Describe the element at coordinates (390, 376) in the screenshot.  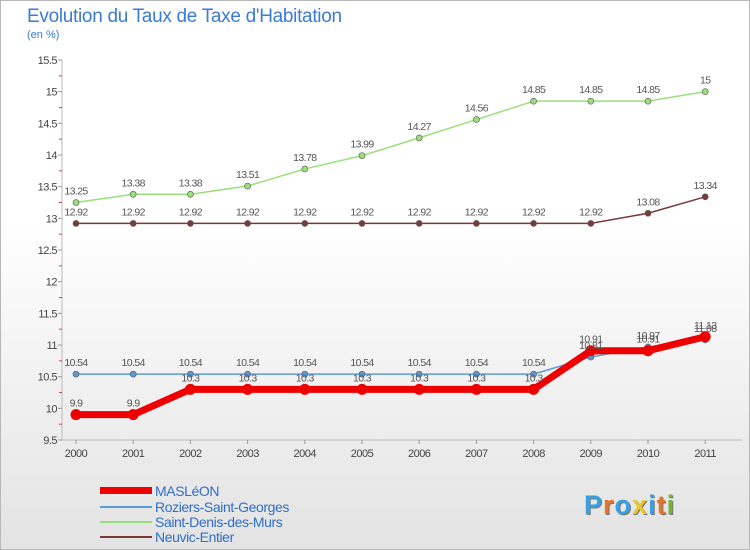
I see `series-line-masleon` at that location.